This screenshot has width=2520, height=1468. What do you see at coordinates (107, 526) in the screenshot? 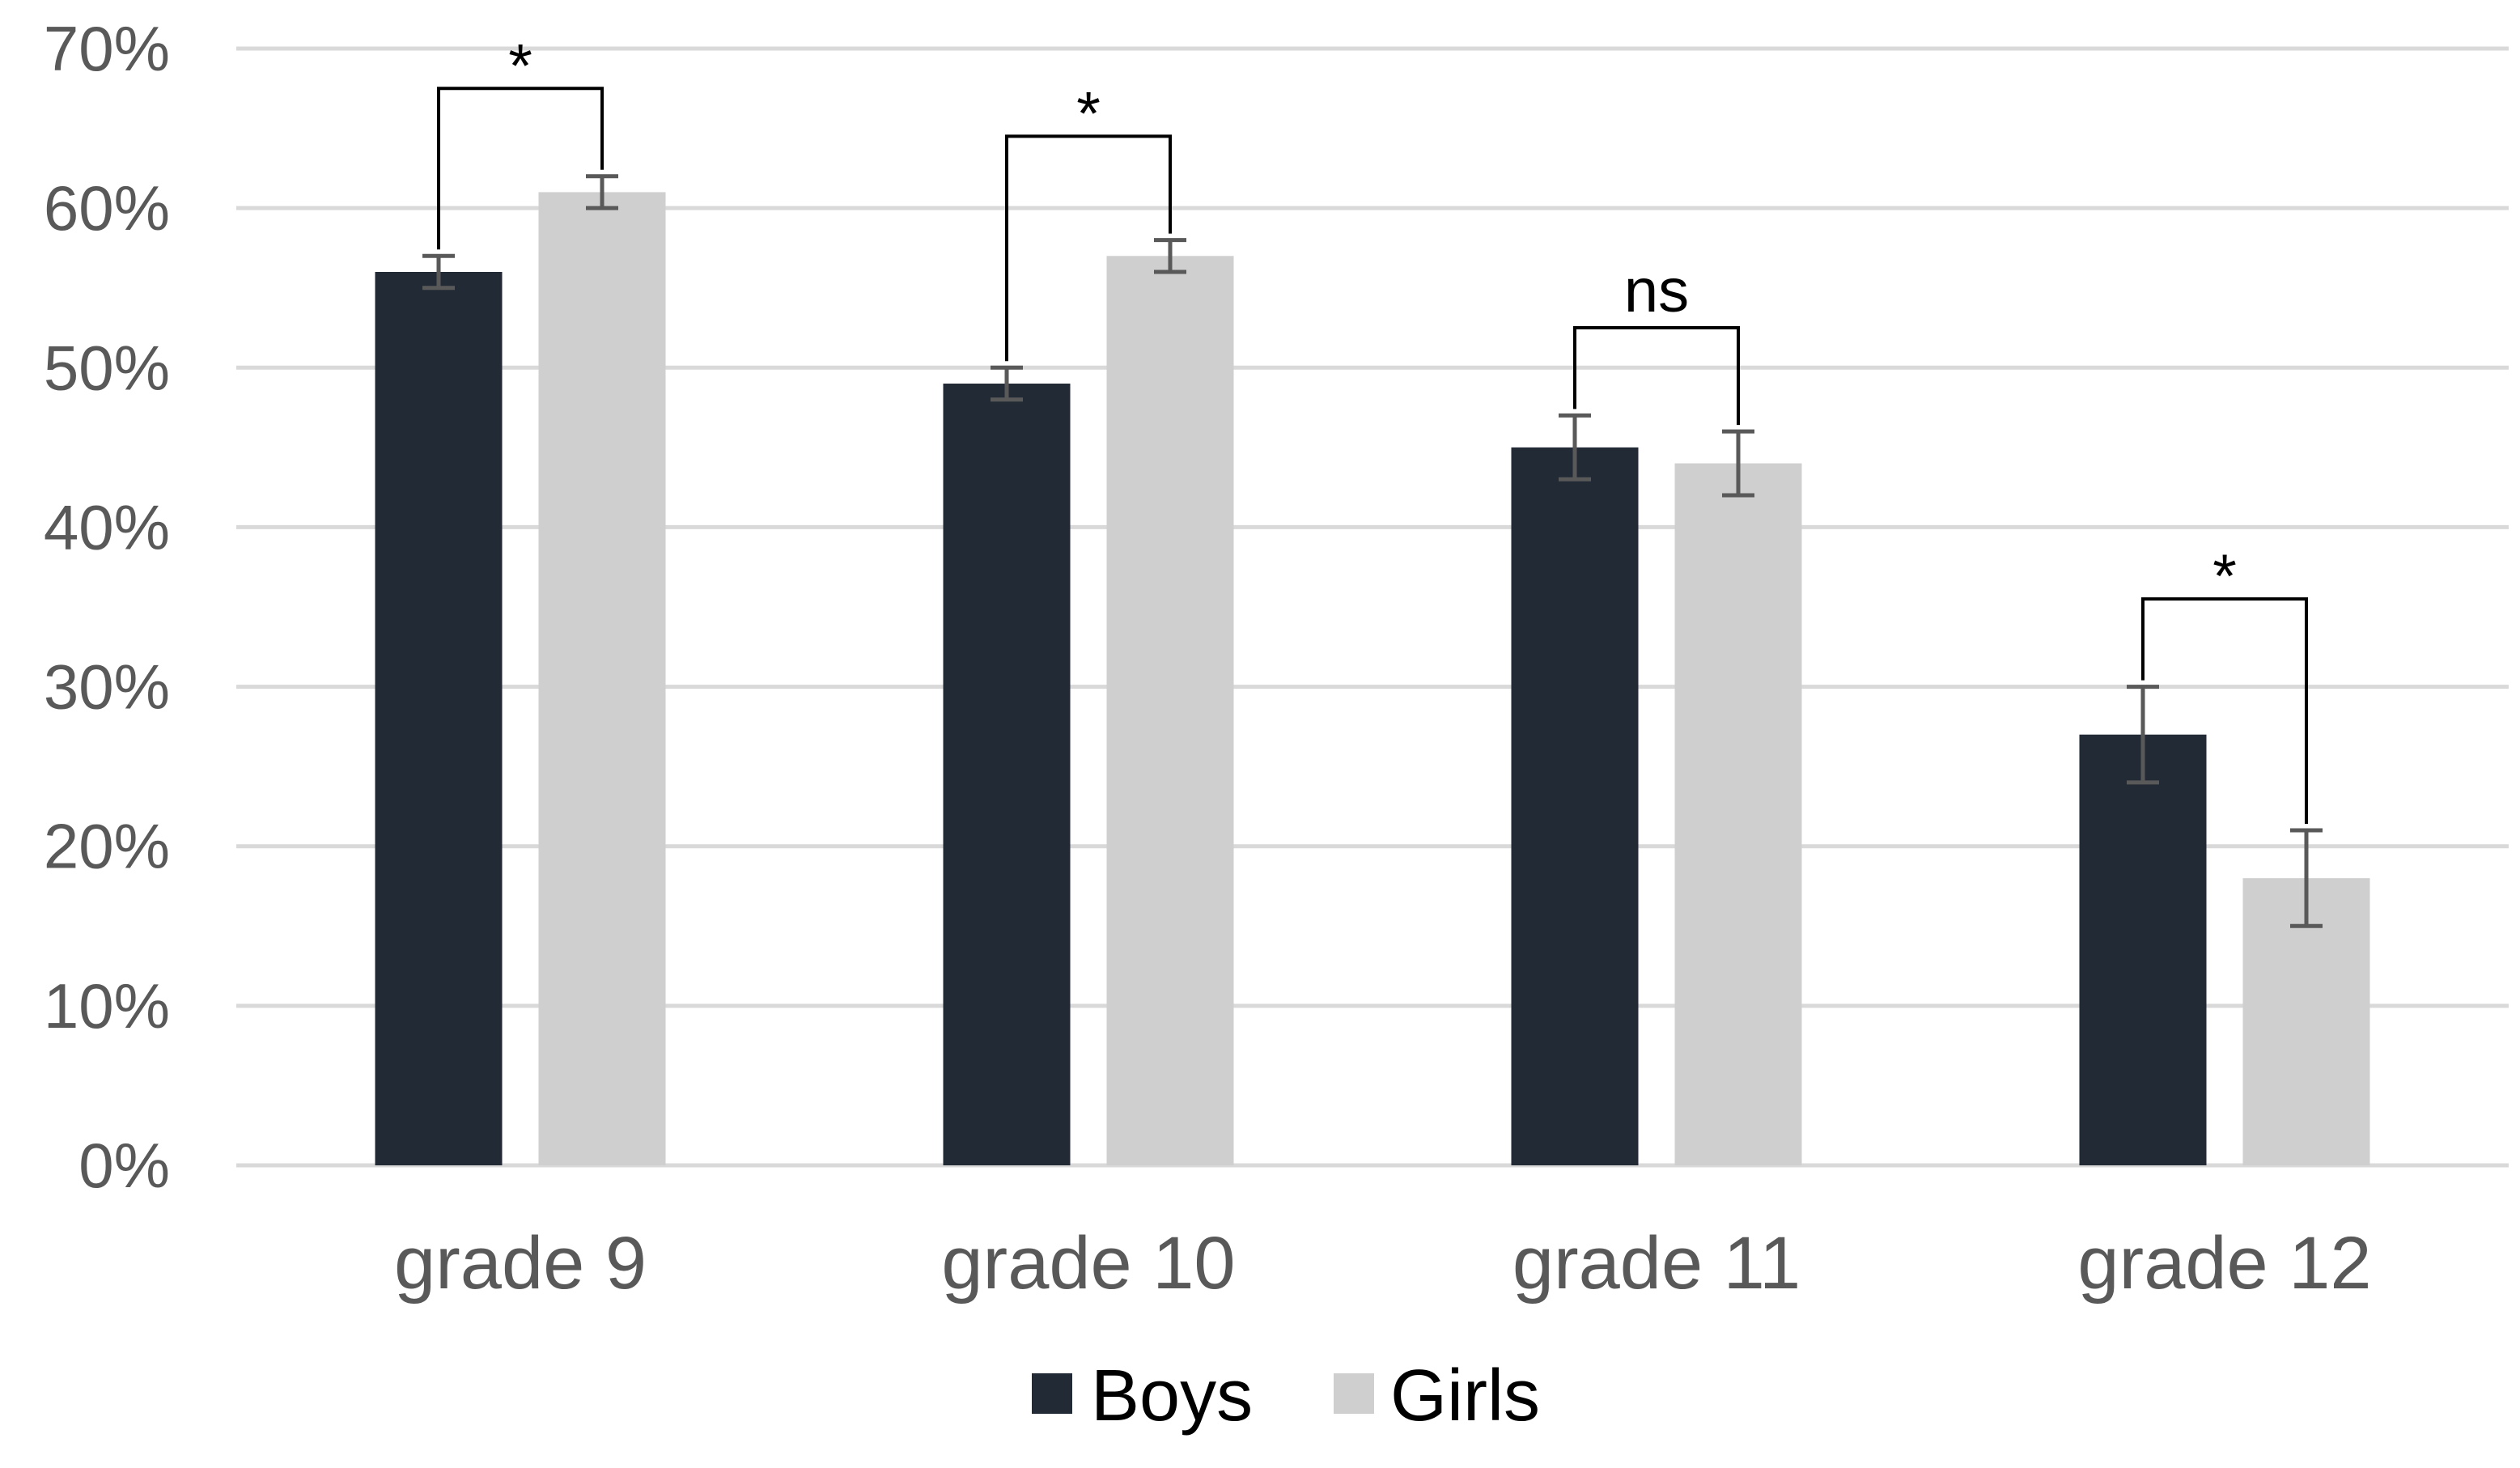
I see `y-tick-label: 40%` at bounding box center [107, 526].